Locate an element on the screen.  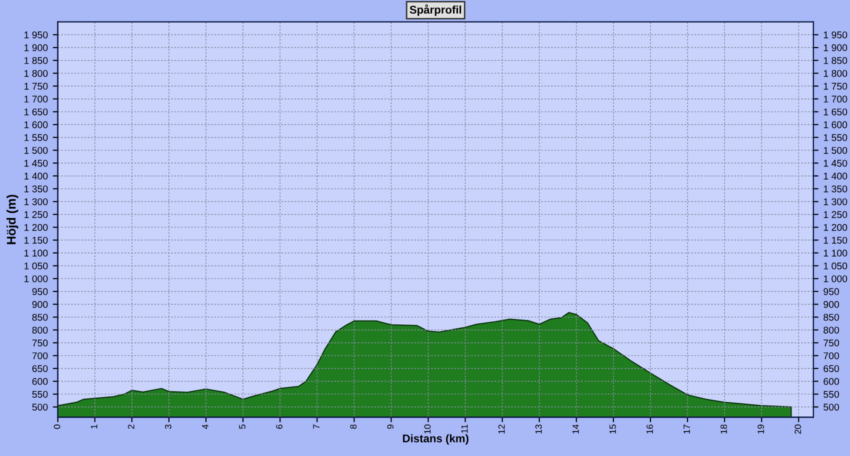
y-tick-label: 850 is located at coordinates (40, 317).